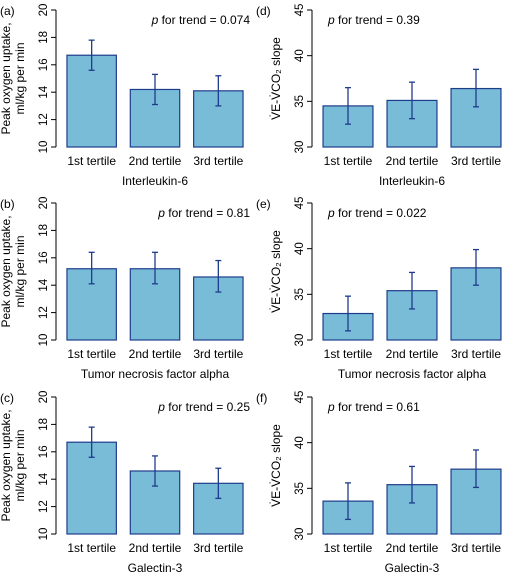 The image size is (520, 577). What do you see at coordinates (204, 20) in the screenshot?
I see `trend-text: for trend = 0.074` at bounding box center [204, 20].